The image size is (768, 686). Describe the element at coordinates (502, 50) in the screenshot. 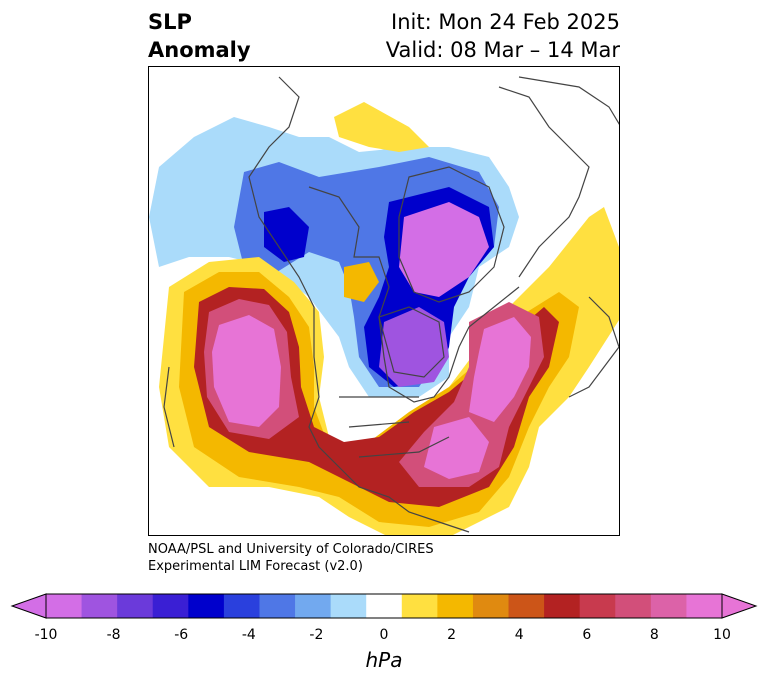

I see `valid-range: Valid: 08 Mar – 14 Mar` at that location.